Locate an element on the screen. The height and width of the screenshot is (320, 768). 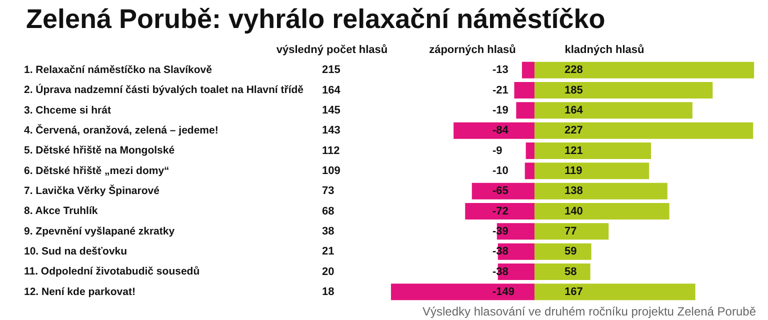
data-label: 121 is located at coordinates (573, 150).